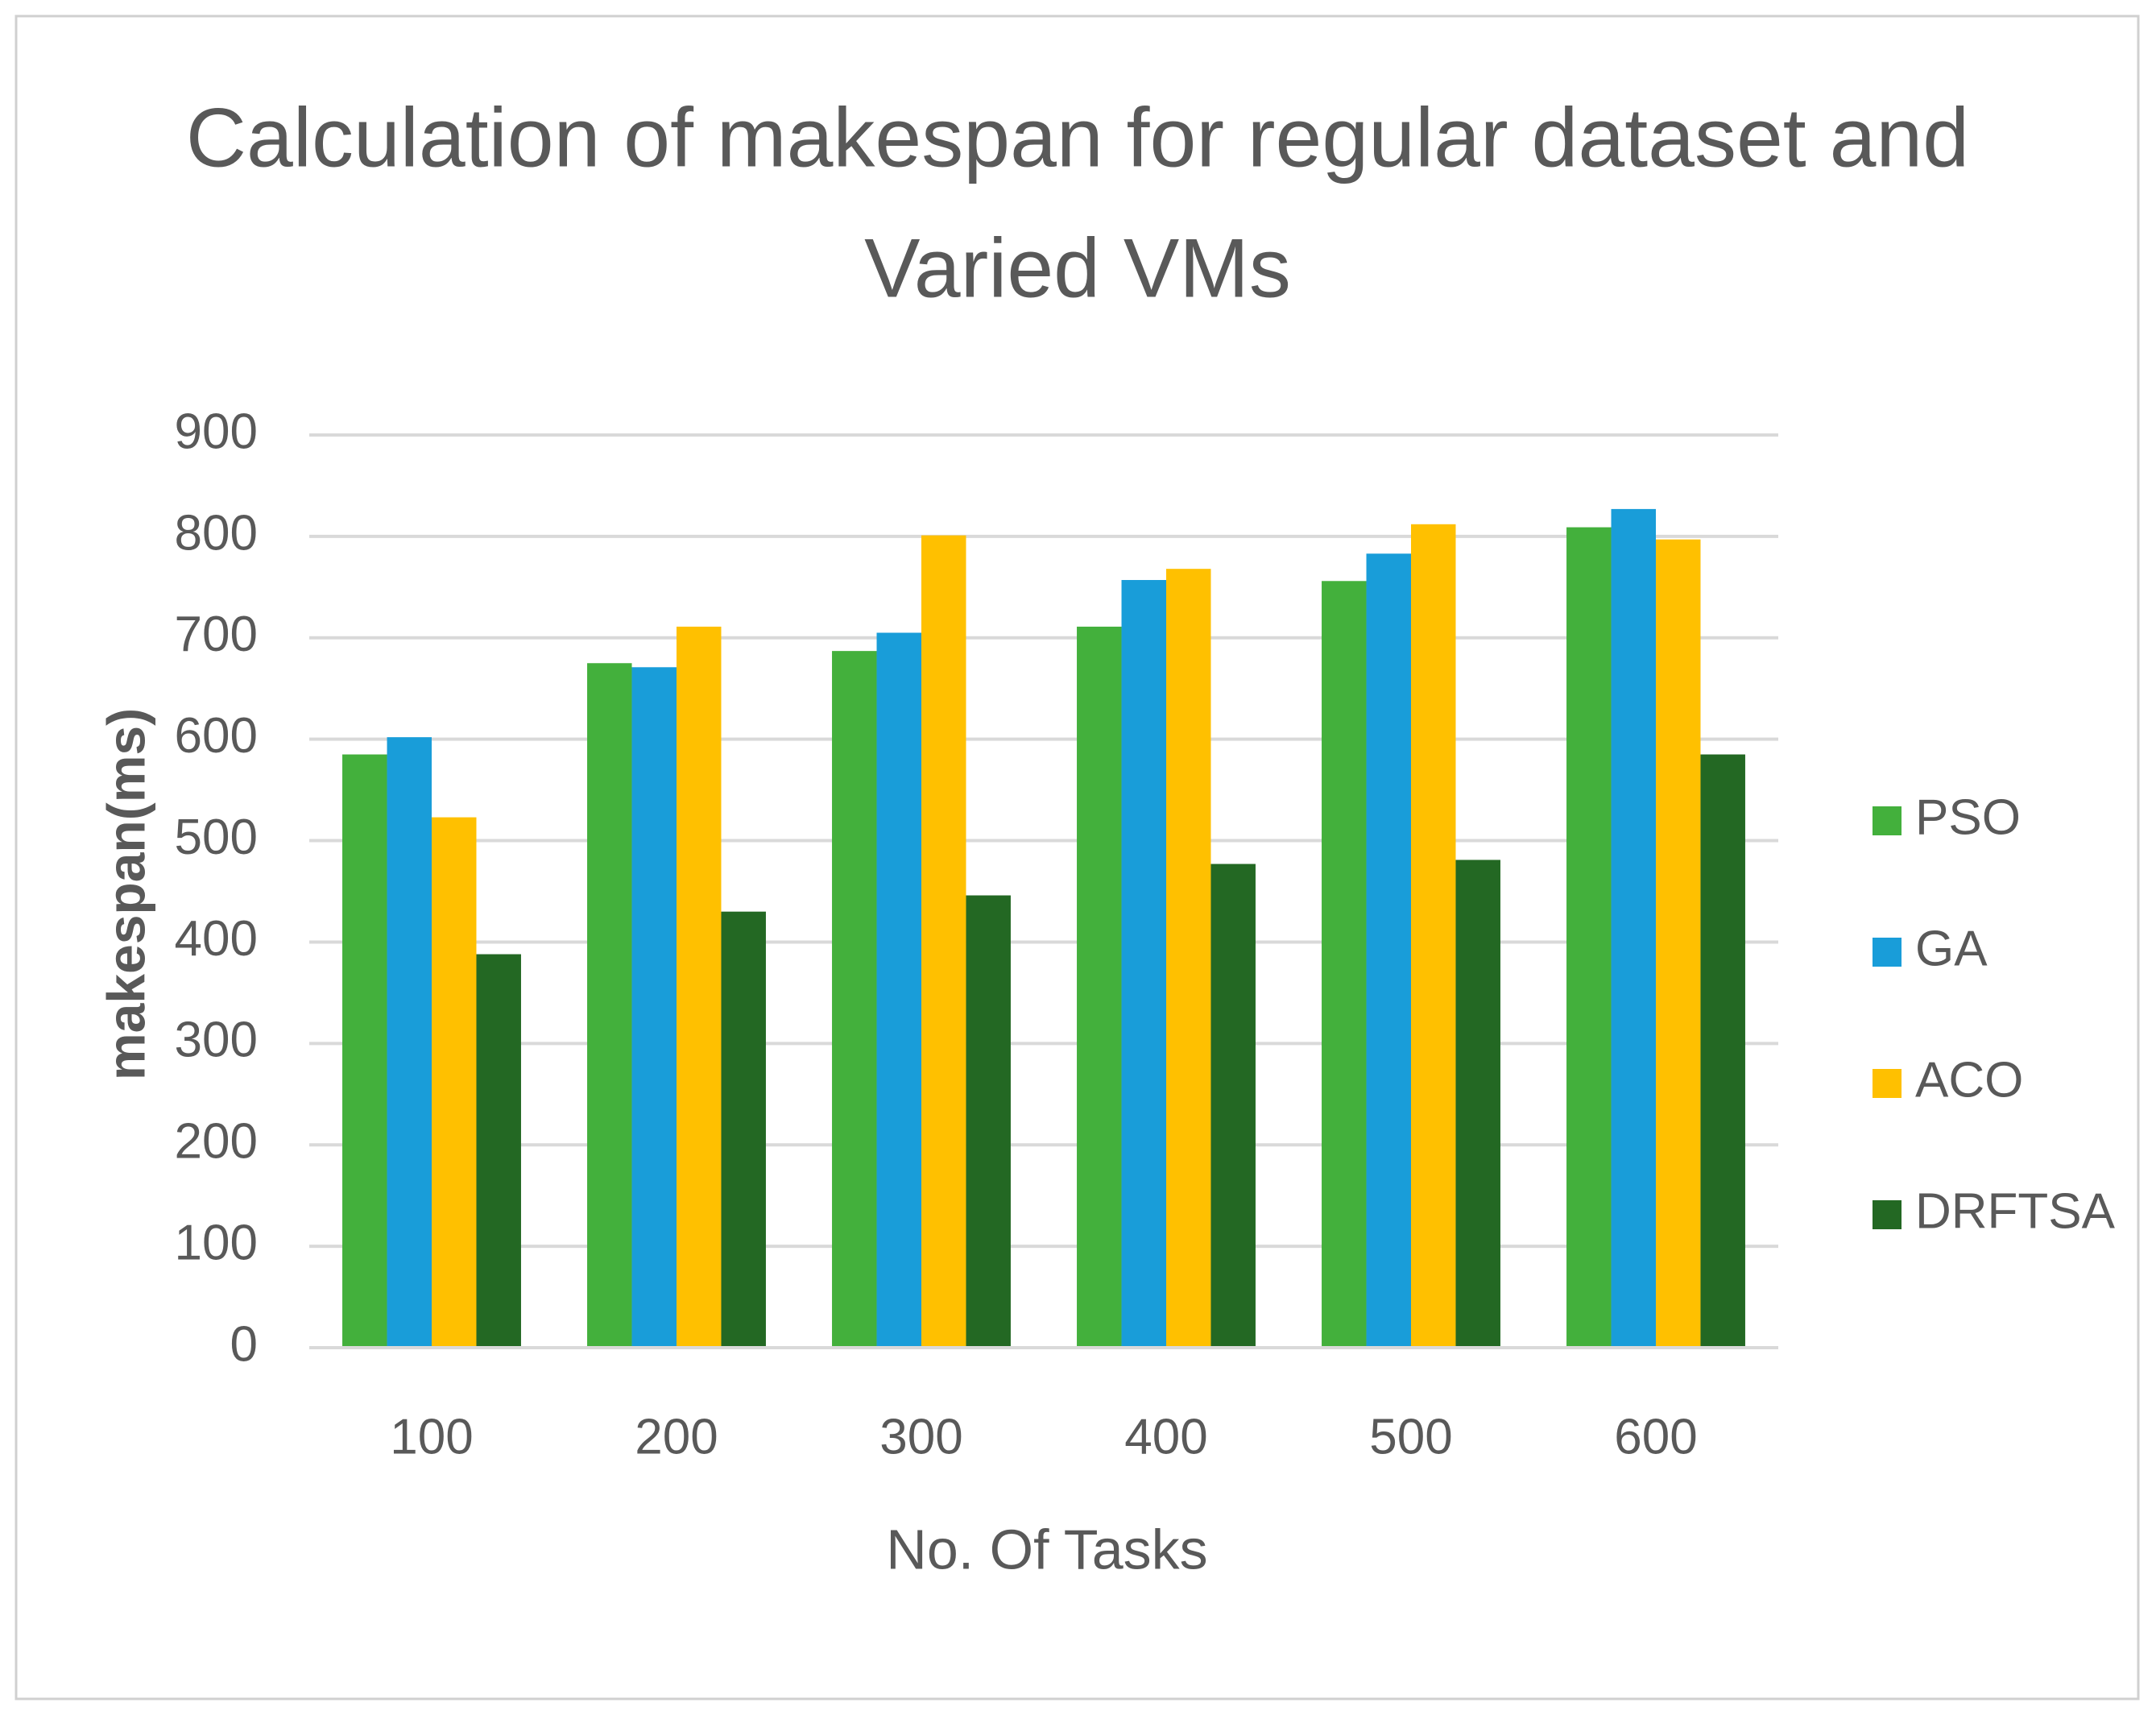 The height and width of the screenshot is (1715, 2156). What do you see at coordinates (216, 431) in the screenshot?
I see `y-tick-label: 900` at bounding box center [216, 431].